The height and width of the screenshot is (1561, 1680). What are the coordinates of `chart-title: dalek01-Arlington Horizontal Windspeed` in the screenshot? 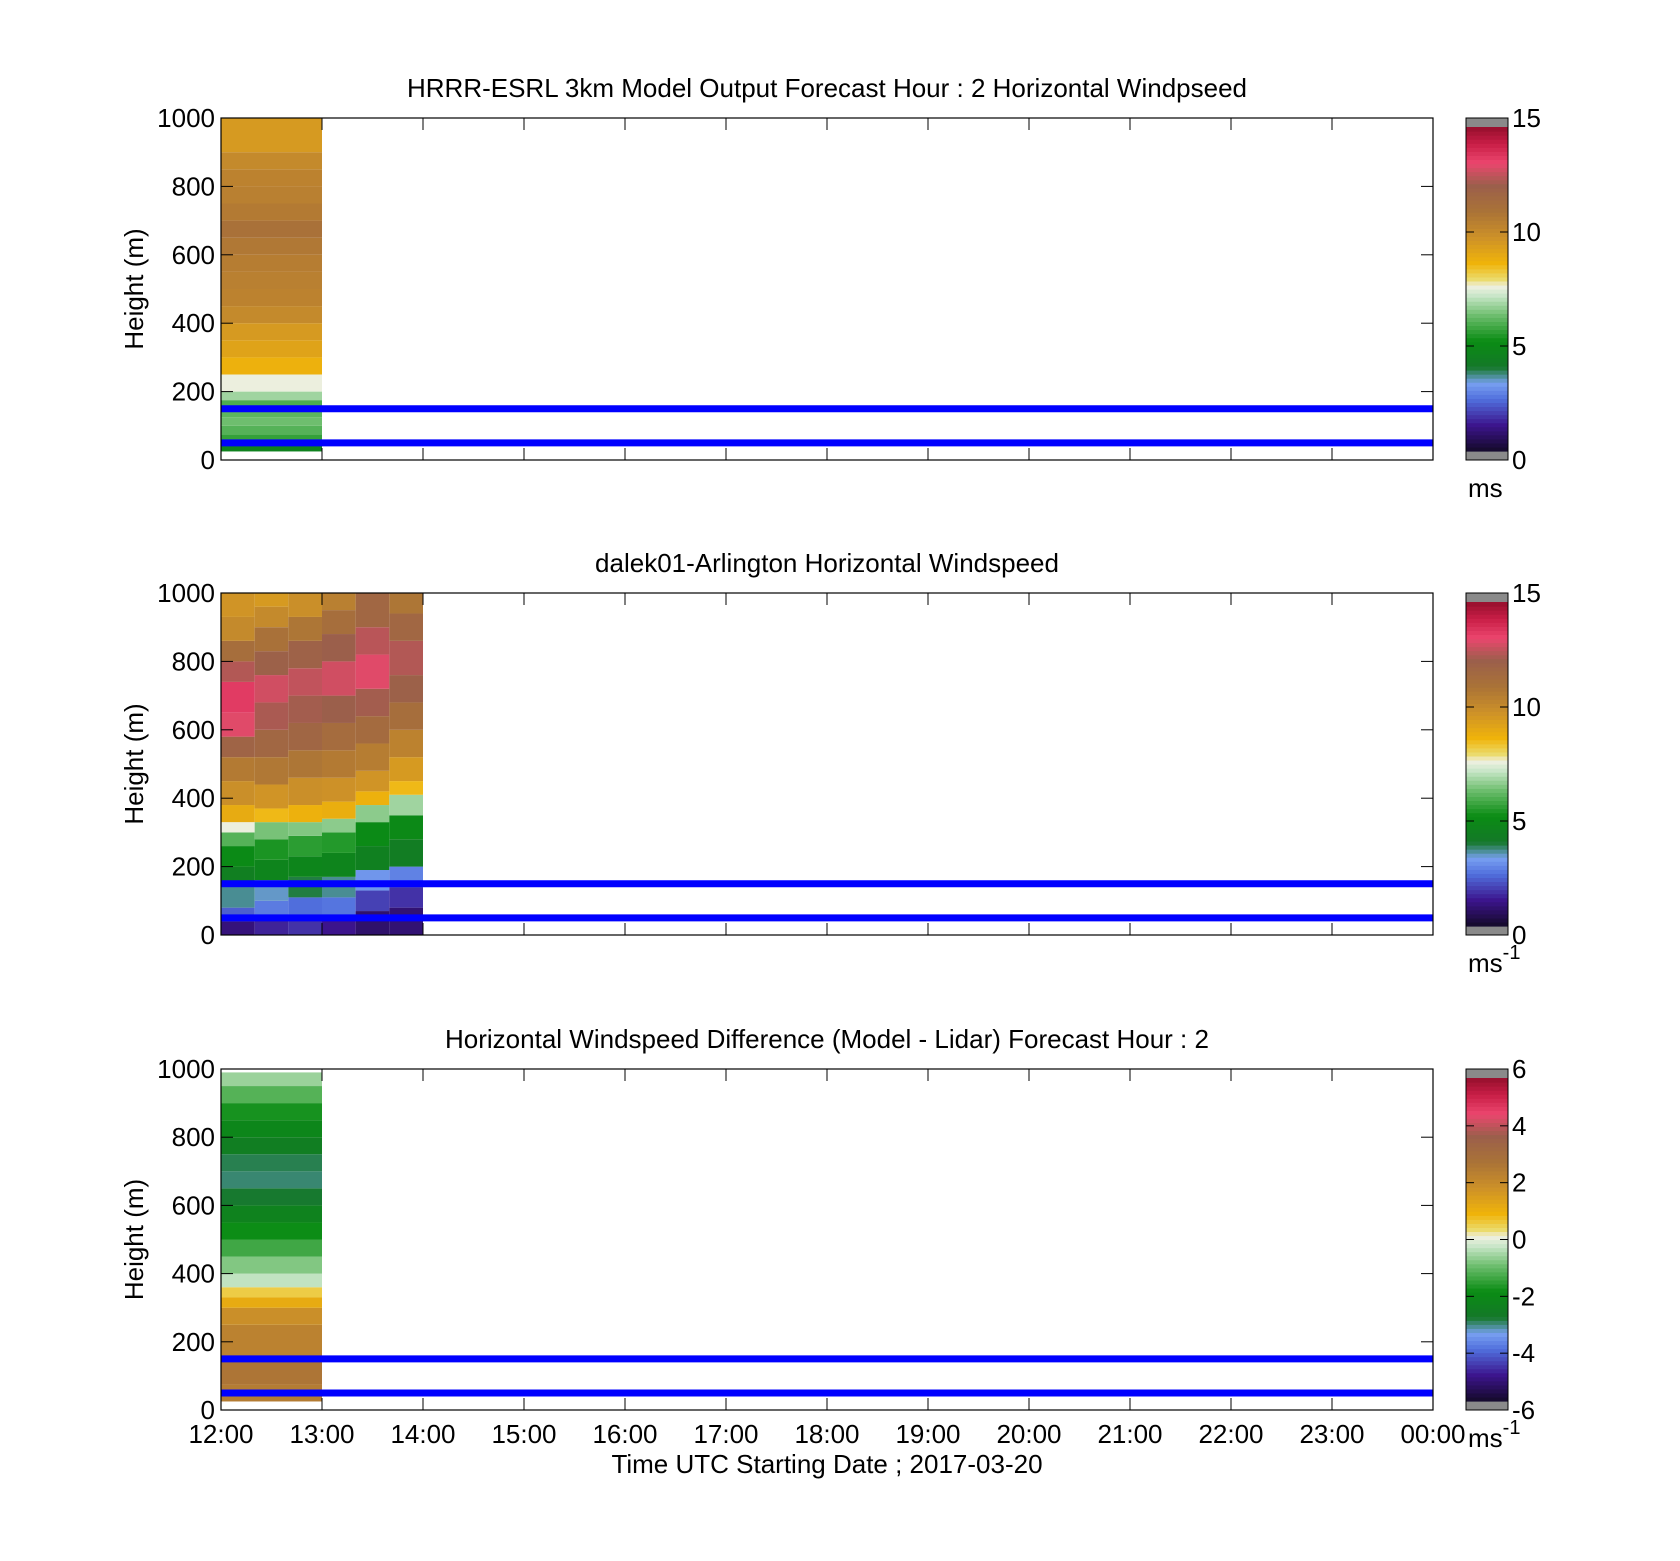 It's located at (827, 563).